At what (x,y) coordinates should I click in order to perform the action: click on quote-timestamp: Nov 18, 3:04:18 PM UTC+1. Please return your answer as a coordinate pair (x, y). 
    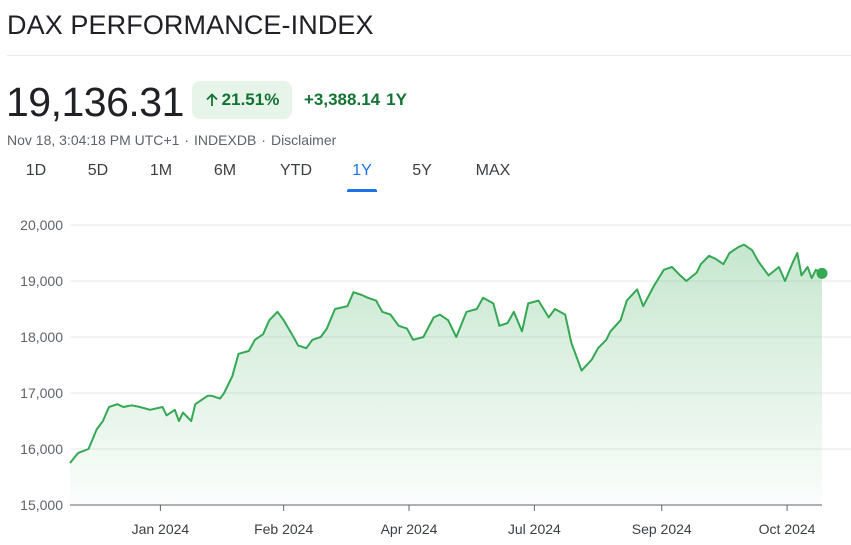
    Looking at the image, I should click on (93, 140).